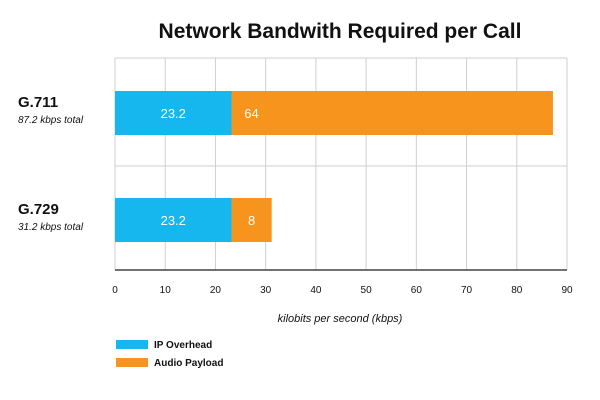  I want to click on x-tick-label: 40, so click(316, 290).